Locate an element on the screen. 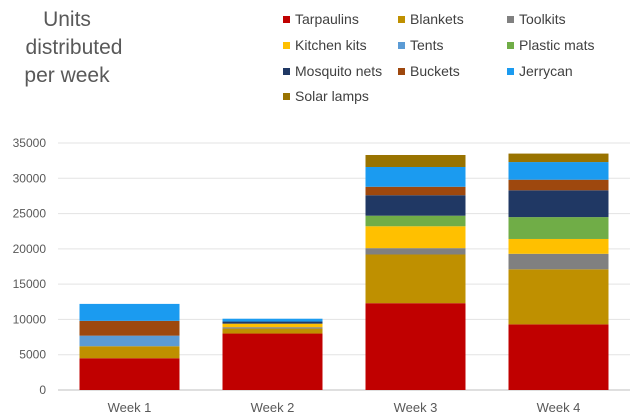  y-tick-label: 0 is located at coordinates (42, 390).